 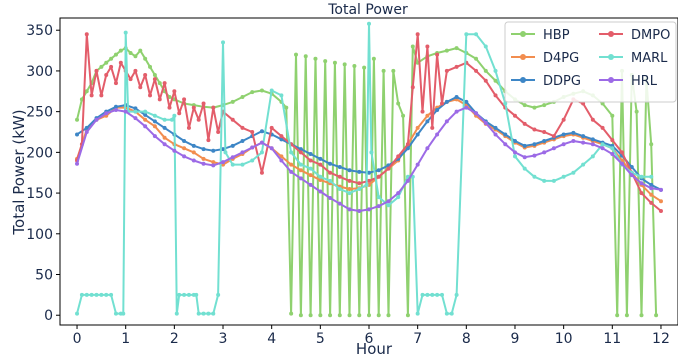 What do you see at coordinates (39, 113) in the screenshot?
I see `y-tick-label: 250` at bounding box center [39, 113].